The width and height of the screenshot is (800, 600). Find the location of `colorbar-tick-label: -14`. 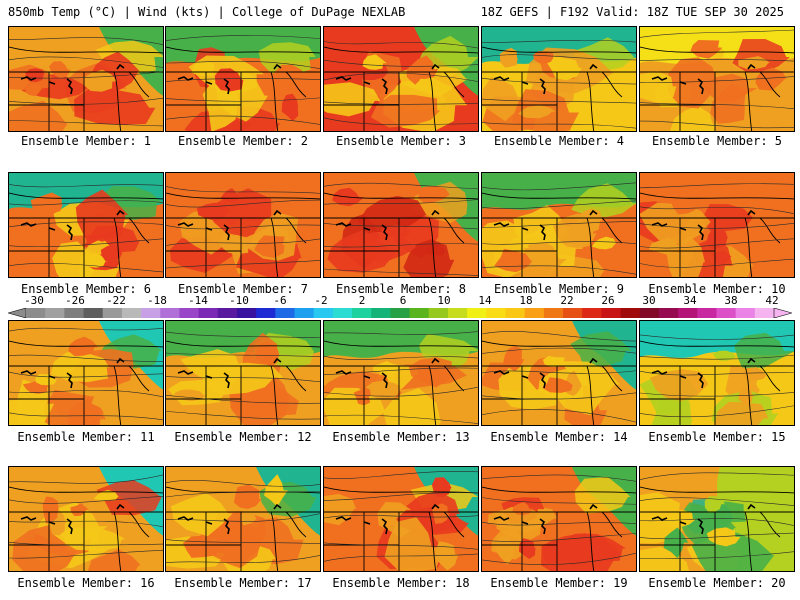

colorbar-tick-label: -14 is located at coordinates (198, 300).